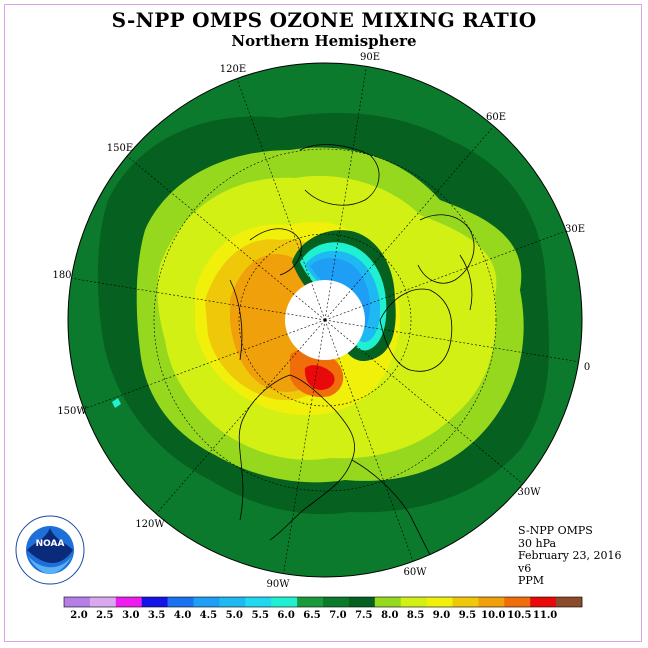 The height and width of the screenshot is (648, 648). I want to click on colorbar-tick-label: 6.5, so click(311, 615).